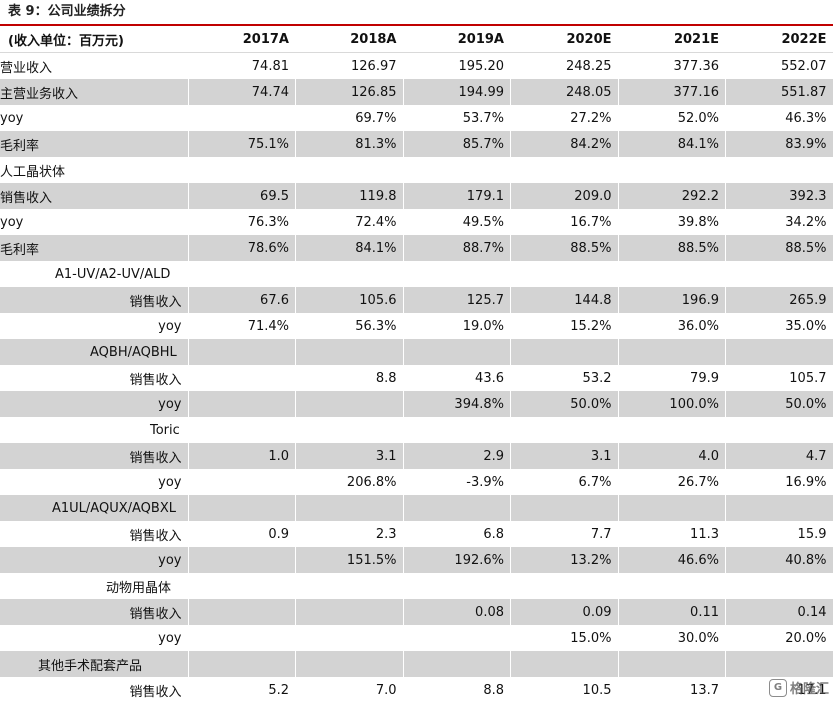 Image resolution: width=833 pixels, height=703 pixels. Describe the element at coordinates (242, 248) in the screenshot. I see `table-cell: 78.6%` at that location.